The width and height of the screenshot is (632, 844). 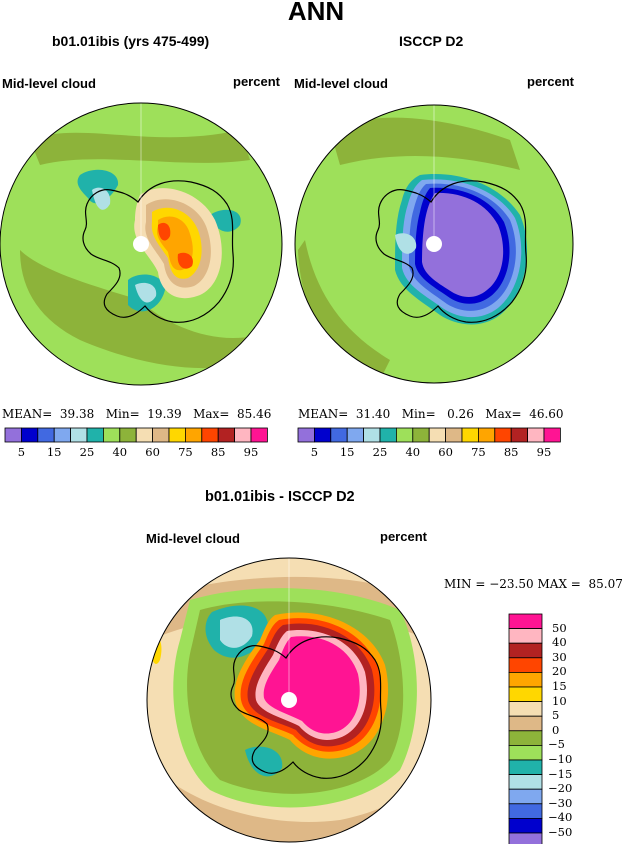 What do you see at coordinates (77, 414) in the screenshot?
I see `left-mean-value: 39.38` at bounding box center [77, 414].